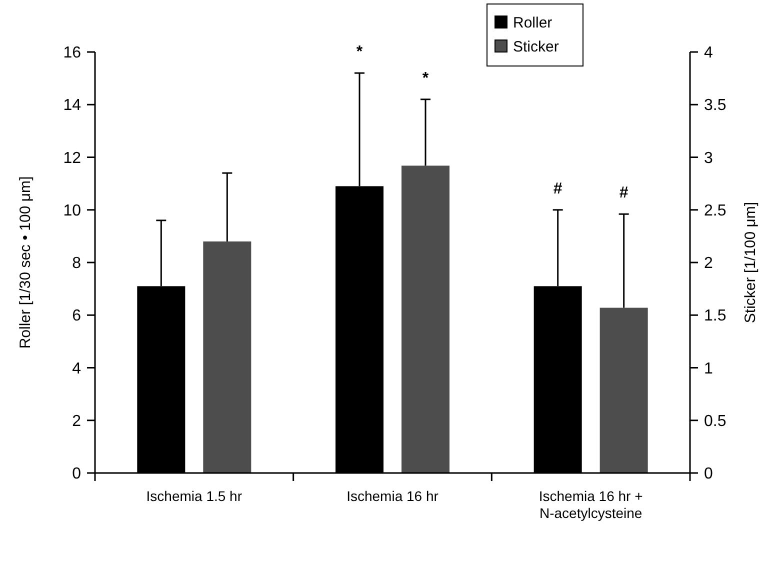 Image resolution: width=780 pixels, height=567 pixels. What do you see at coordinates (708, 369) in the screenshot?
I see `y2-tick-label: 1` at bounding box center [708, 369].